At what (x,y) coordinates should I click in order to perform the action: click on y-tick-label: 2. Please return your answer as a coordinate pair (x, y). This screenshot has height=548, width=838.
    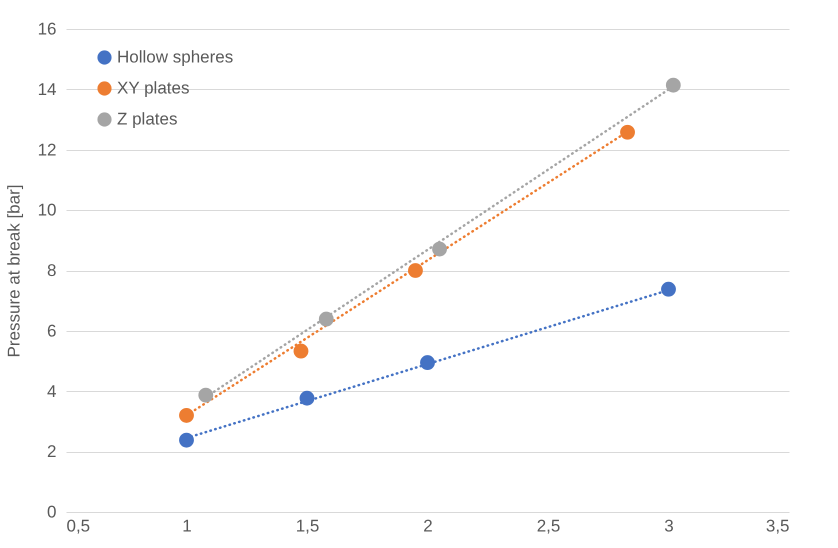
    Looking at the image, I should click on (51, 452).